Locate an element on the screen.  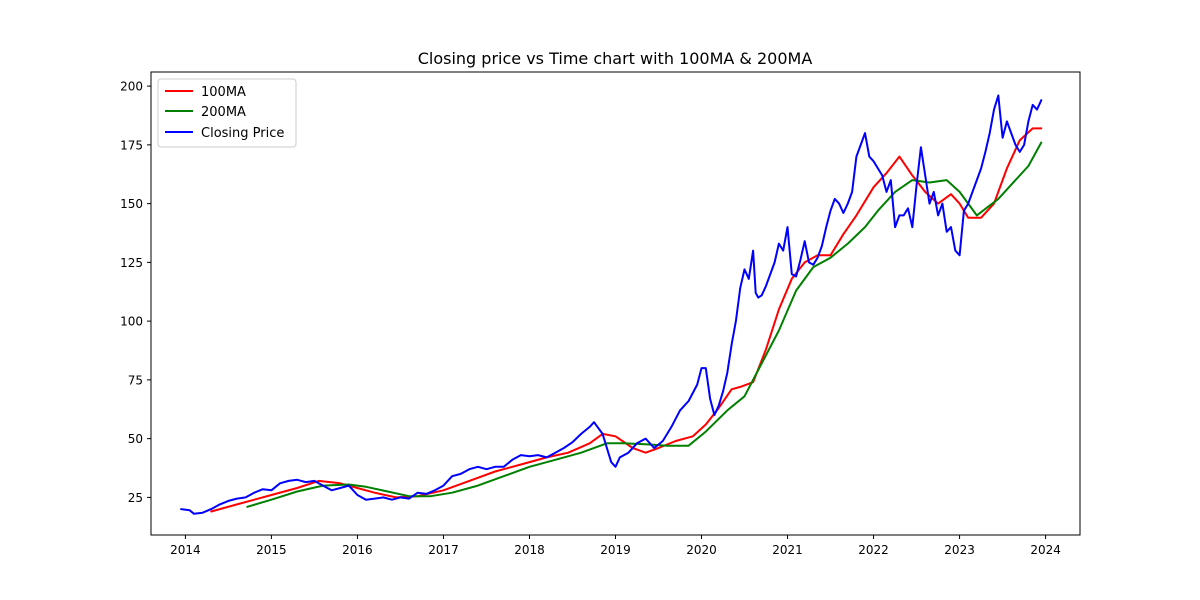
y-tick-label: 200 is located at coordinates (131, 87).